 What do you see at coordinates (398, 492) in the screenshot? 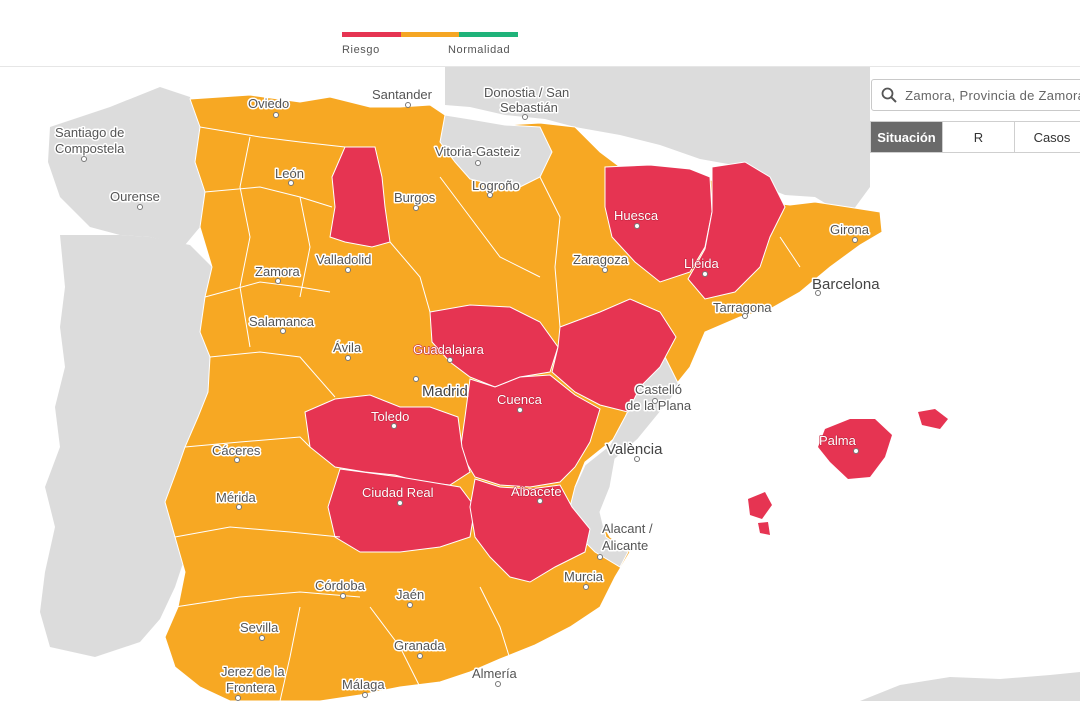
I see `label-ciudadreal: Ciudad Real` at bounding box center [398, 492].